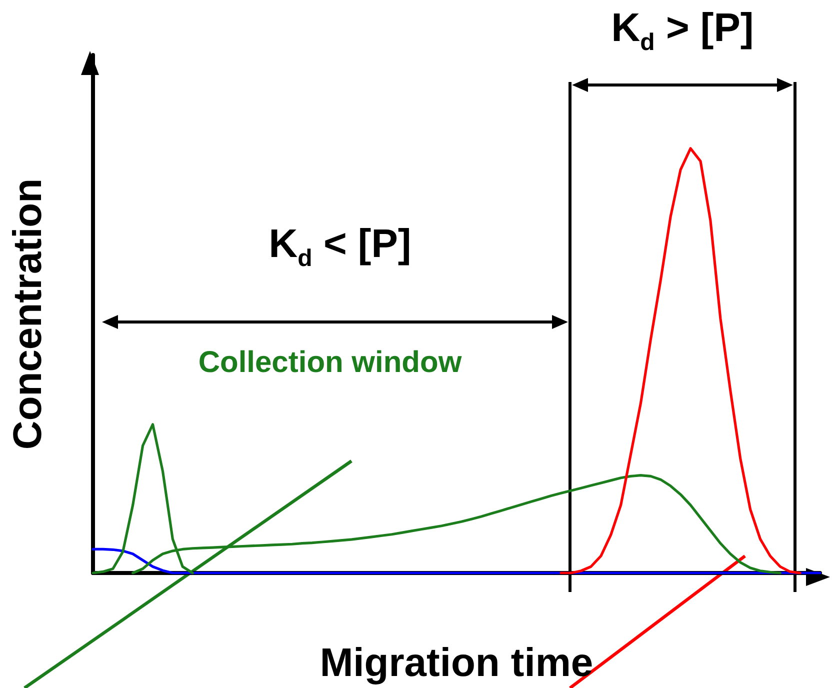 This screenshot has width=832, height=688. Describe the element at coordinates (330, 363) in the screenshot. I see `annotation: Collection window` at that location.